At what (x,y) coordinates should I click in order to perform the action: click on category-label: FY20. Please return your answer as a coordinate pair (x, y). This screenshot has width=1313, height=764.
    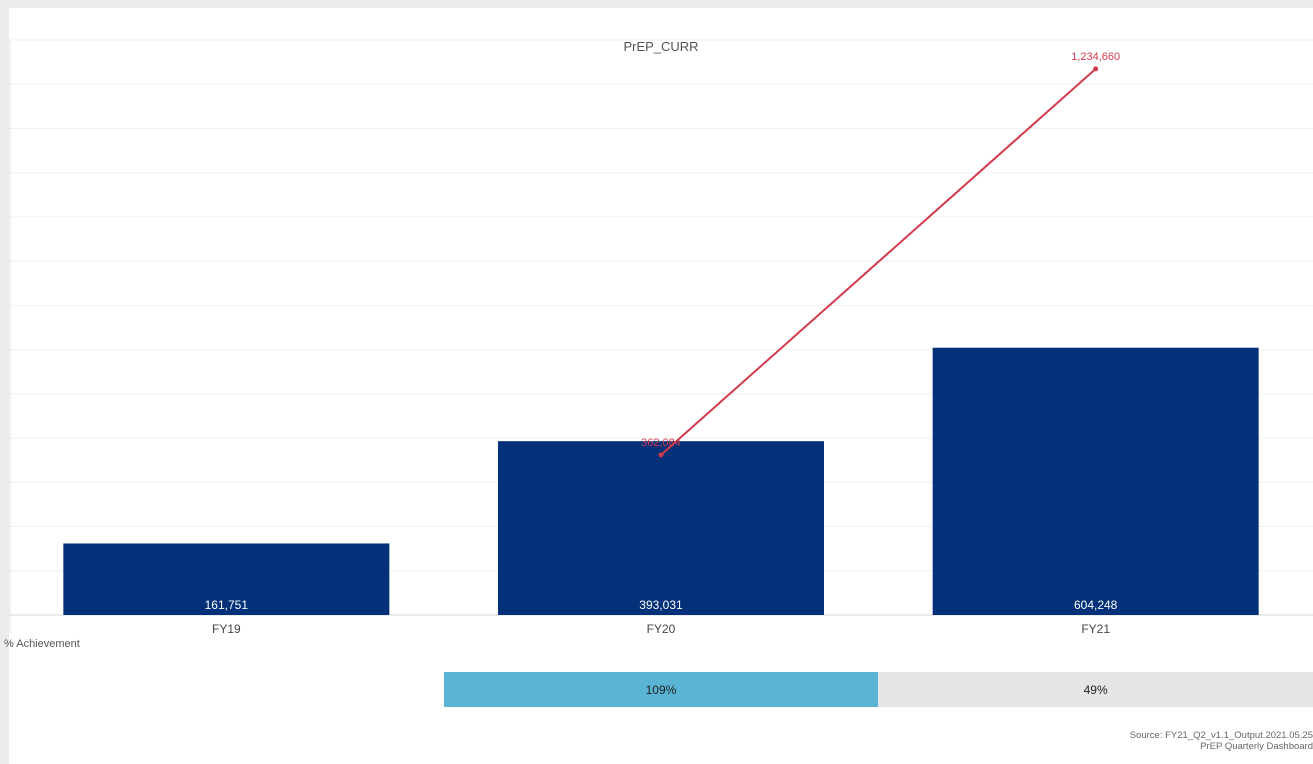
    Looking at the image, I should click on (661, 629).